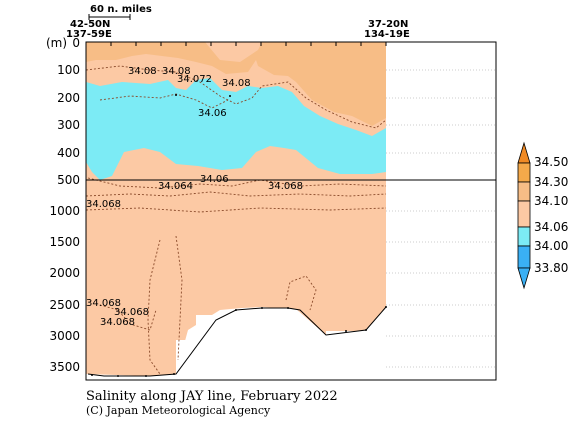  Describe the element at coordinates (90, 24) in the screenshot. I see `station-left-lat: 42-50N` at that location.